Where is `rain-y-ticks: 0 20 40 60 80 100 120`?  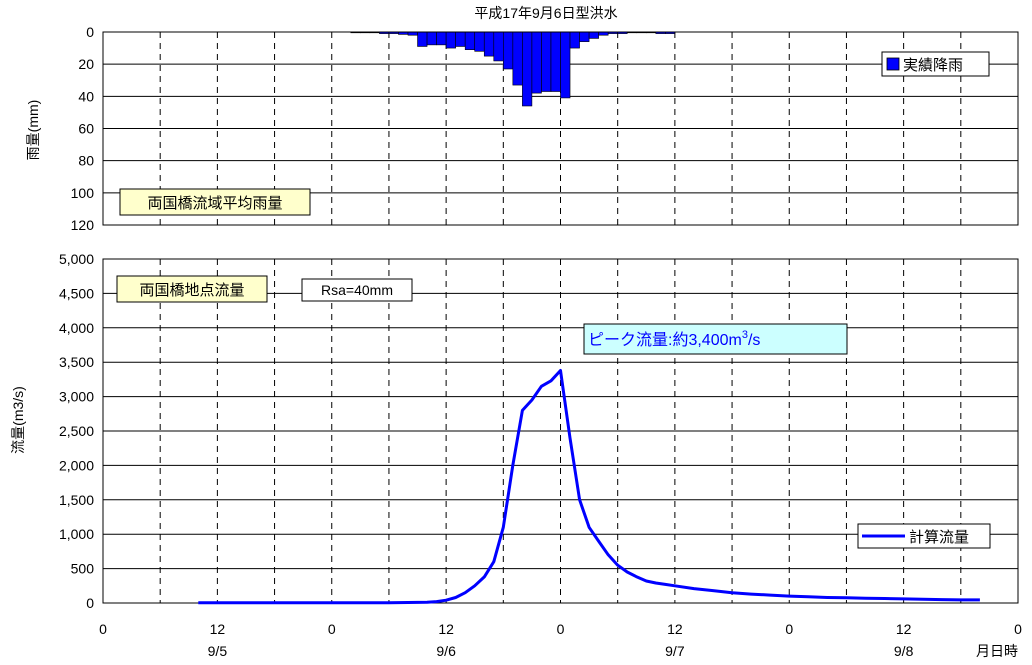 rain-y-ticks: 0 20 40 60 80 100 120 is located at coordinates (83, 128).